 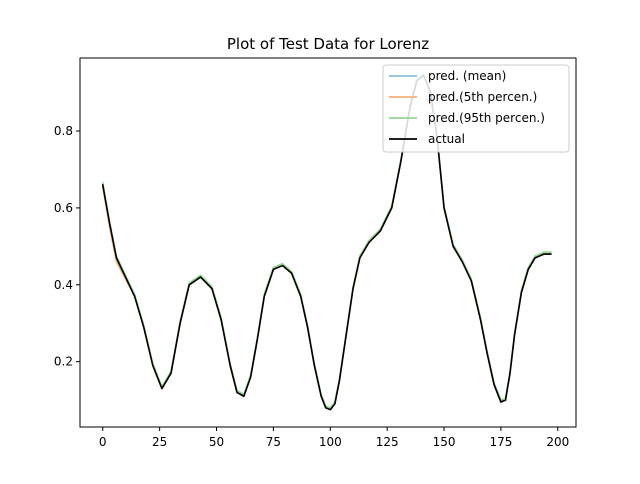 I want to click on x-tick-label: 200, so click(x=557, y=442).